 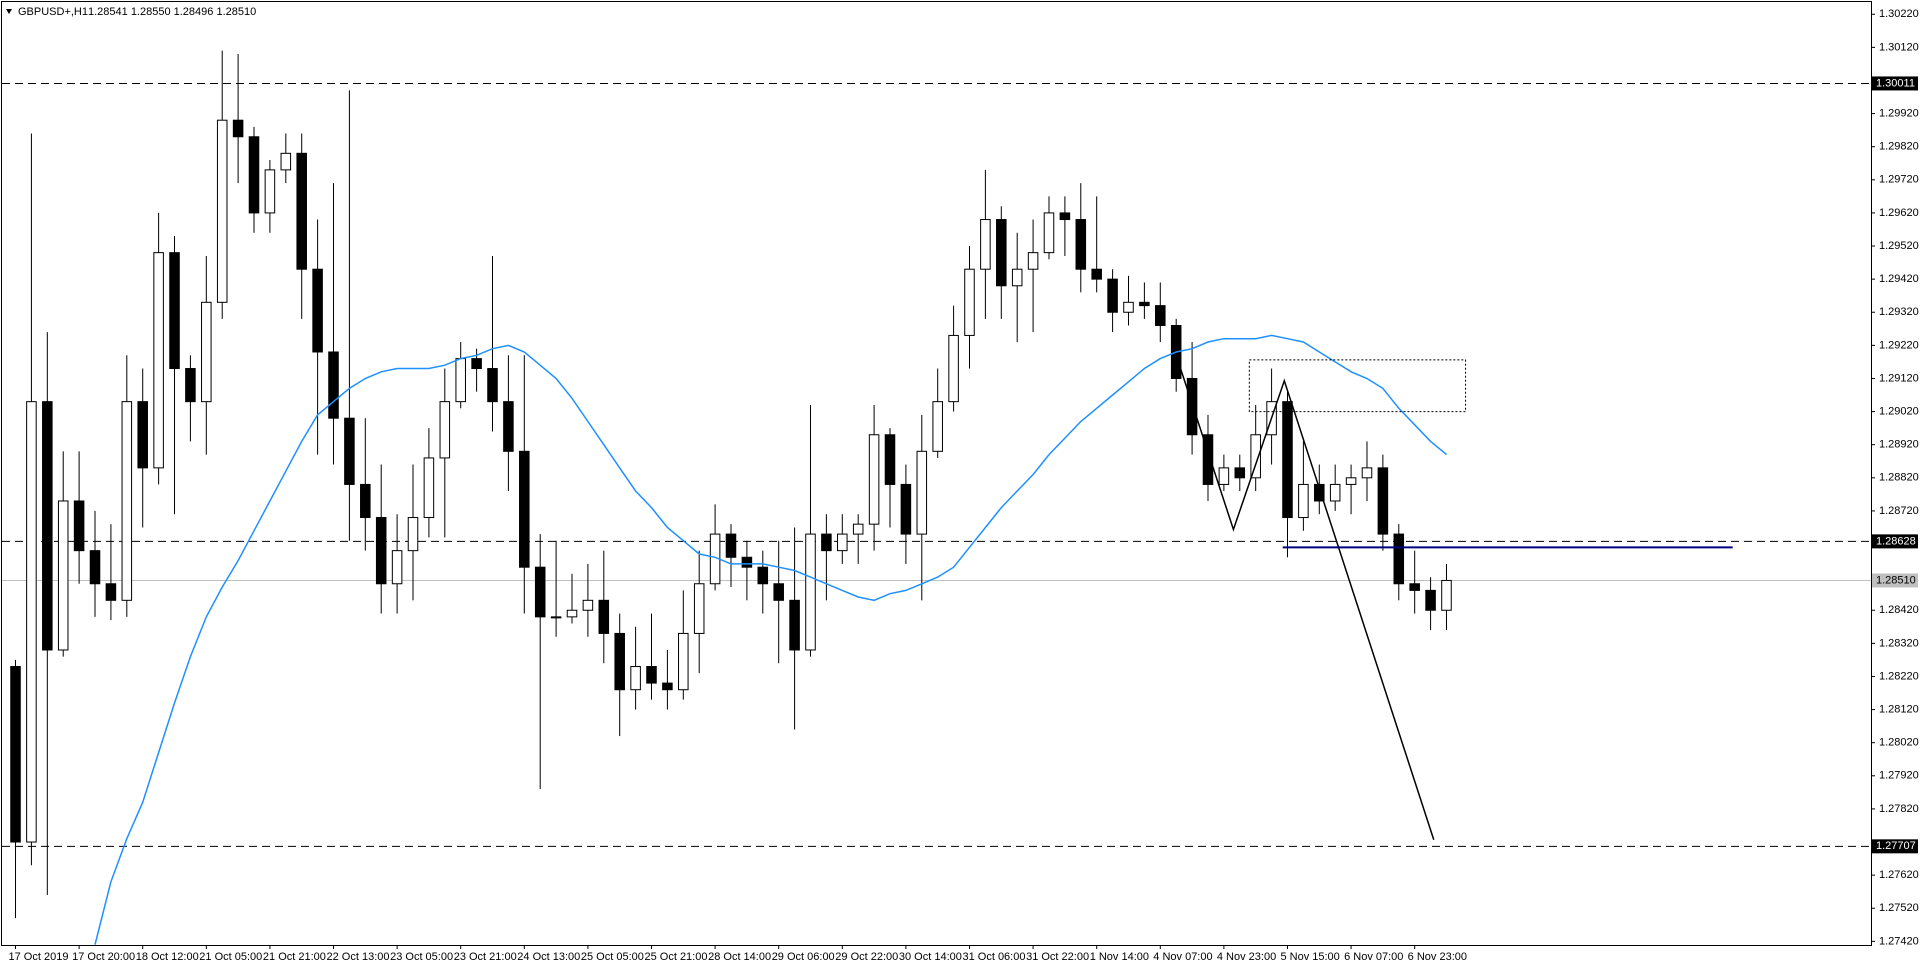 I want to click on y-tick-label: 1.29420, so click(x=1899, y=279).